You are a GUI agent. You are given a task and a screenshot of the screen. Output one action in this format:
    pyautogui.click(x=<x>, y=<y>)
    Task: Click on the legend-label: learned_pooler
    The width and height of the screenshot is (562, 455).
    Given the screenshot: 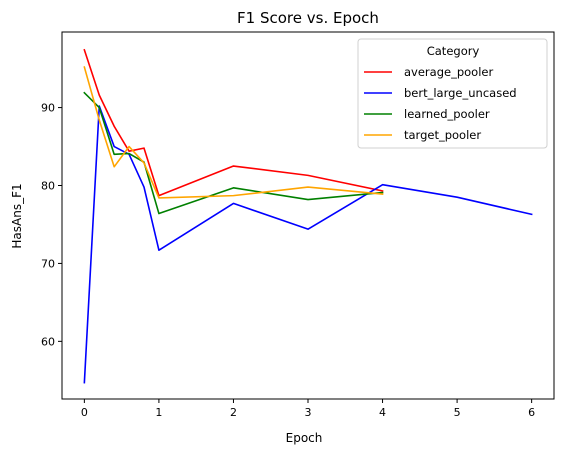 What is the action you would take?
    pyautogui.click(x=447, y=114)
    